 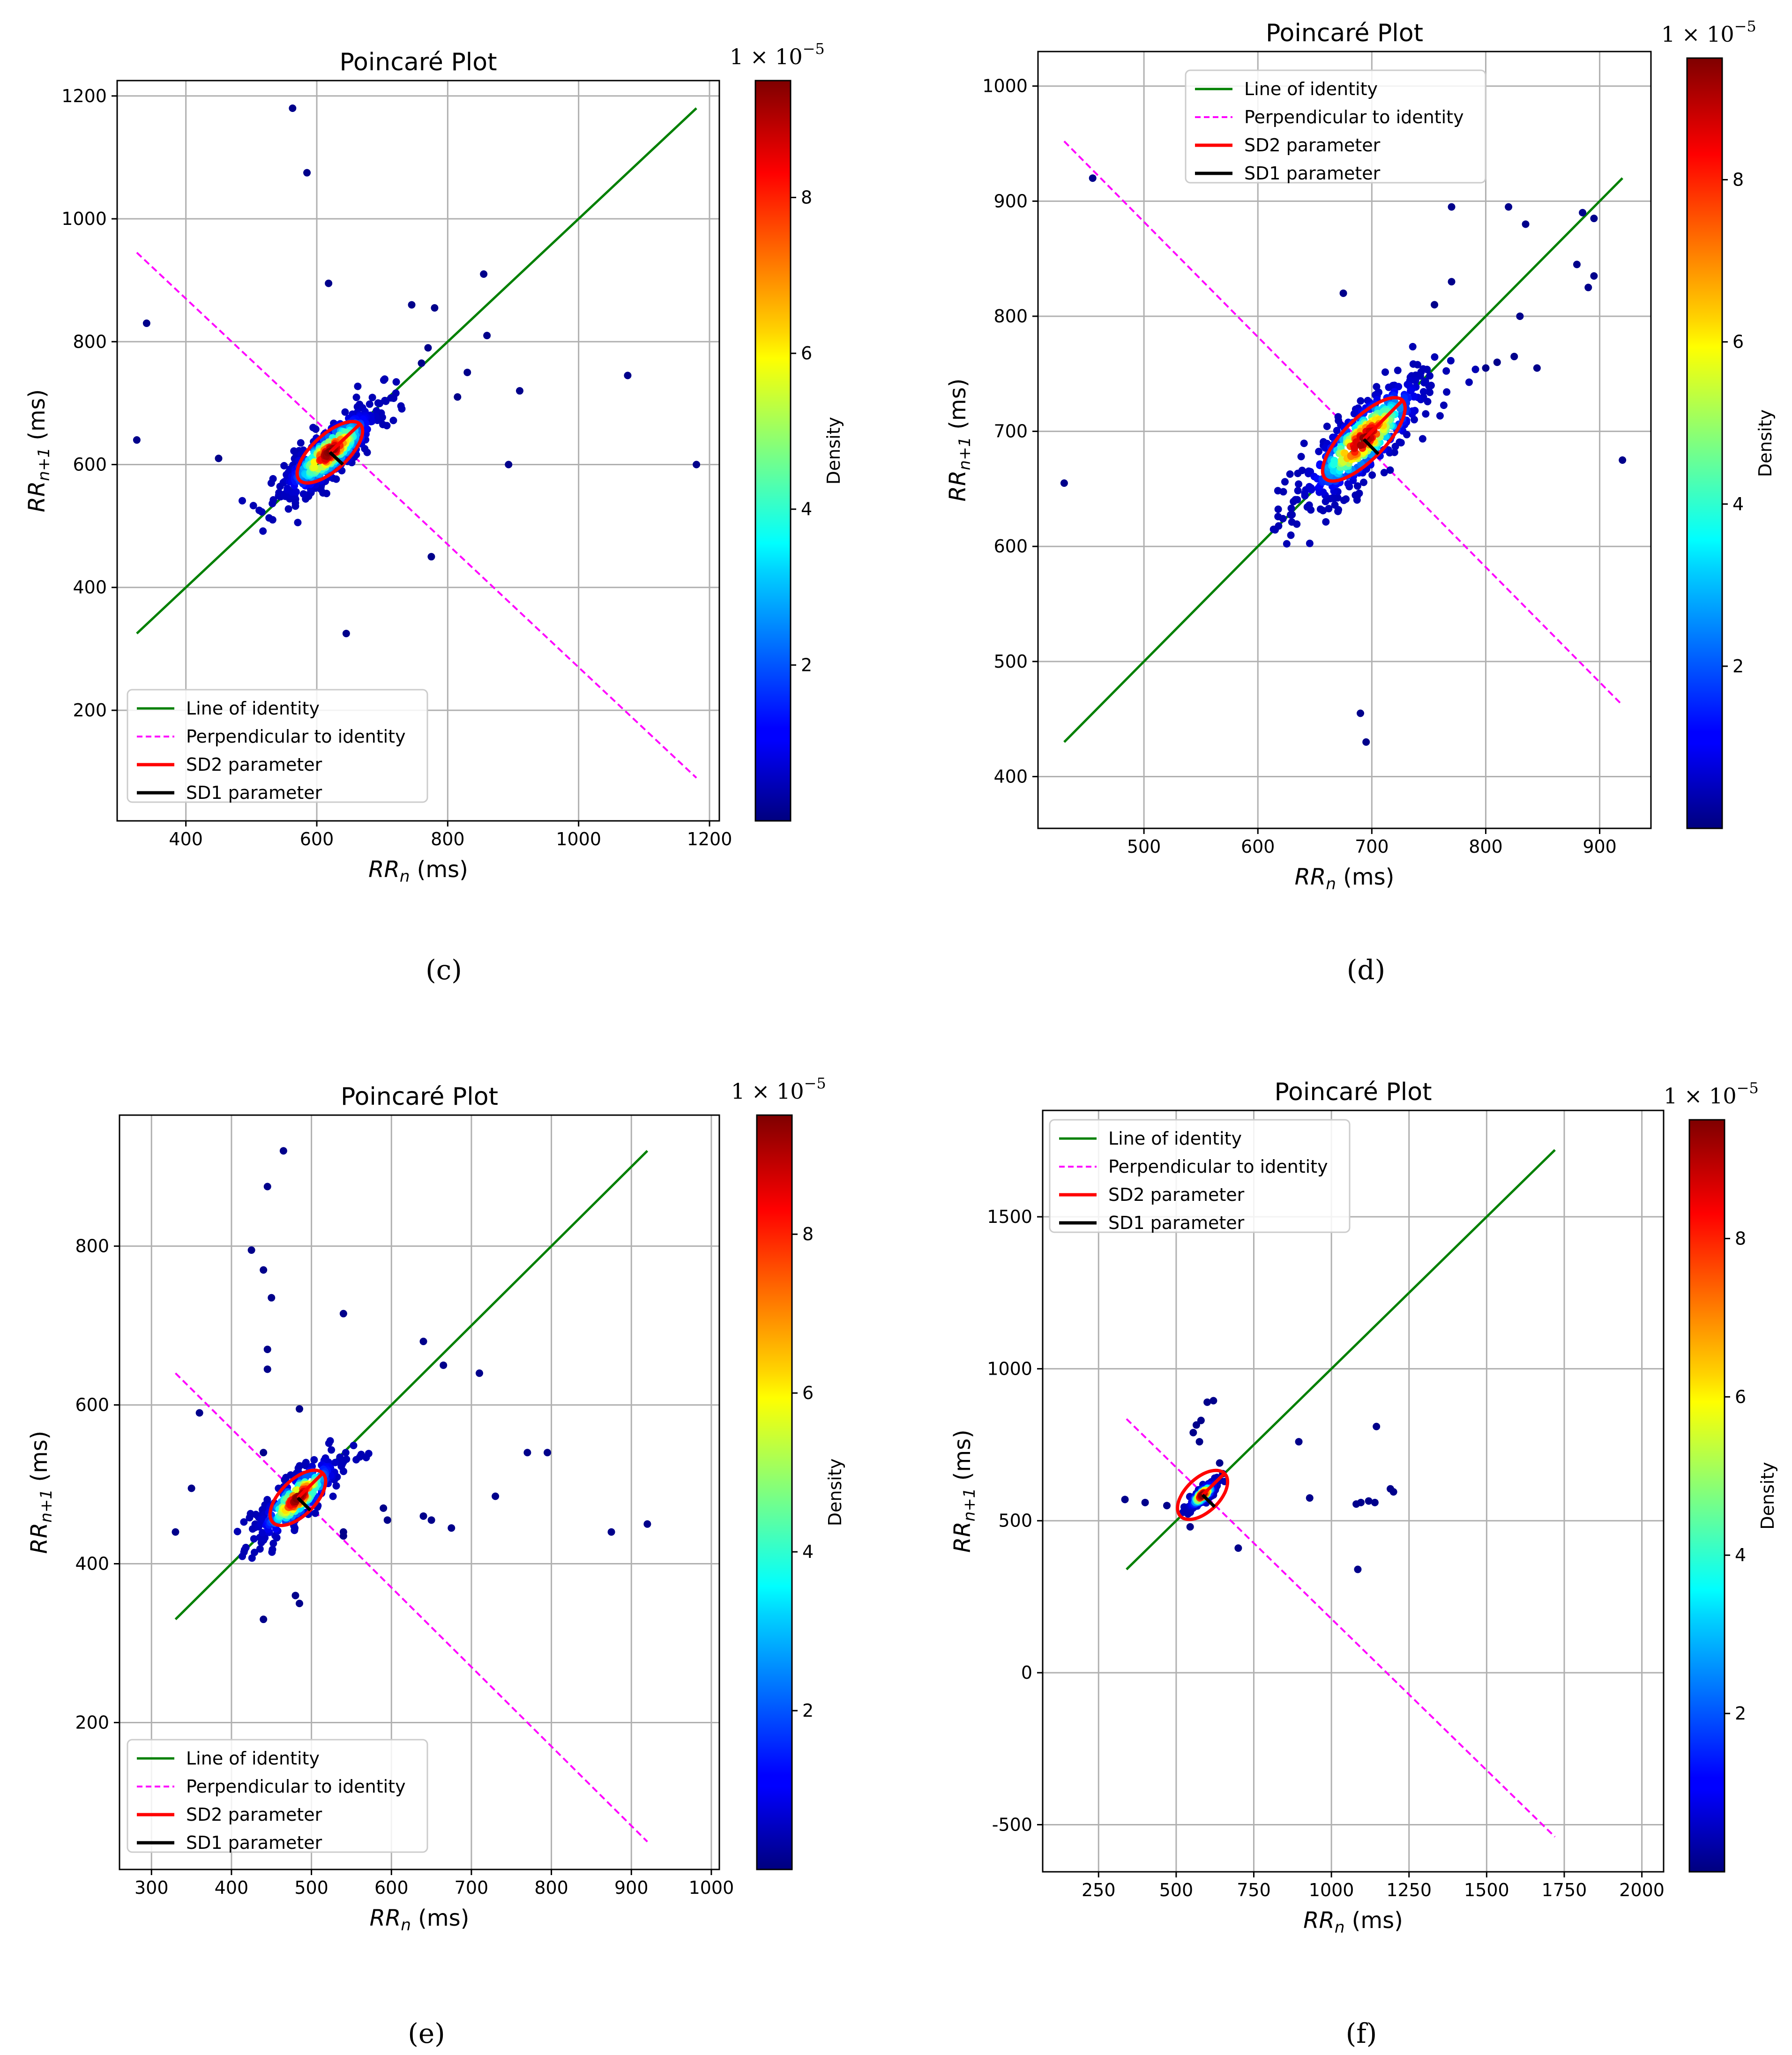 I want to click on legend-box, so click(x=278, y=746).